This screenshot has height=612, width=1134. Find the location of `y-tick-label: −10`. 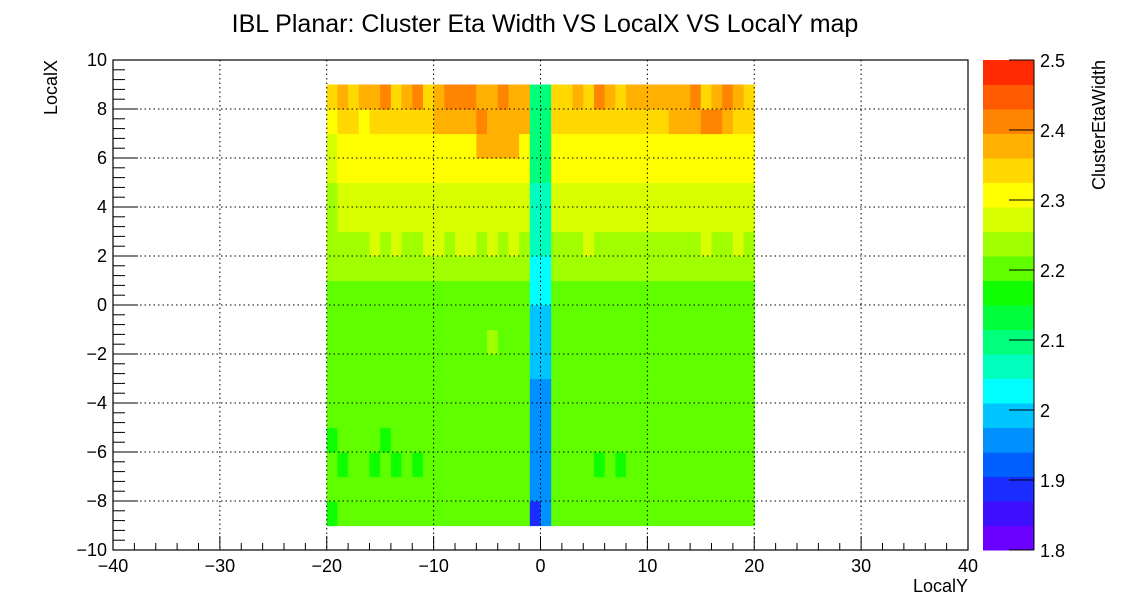

y-tick-label: −10 is located at coordinates (91, 550).